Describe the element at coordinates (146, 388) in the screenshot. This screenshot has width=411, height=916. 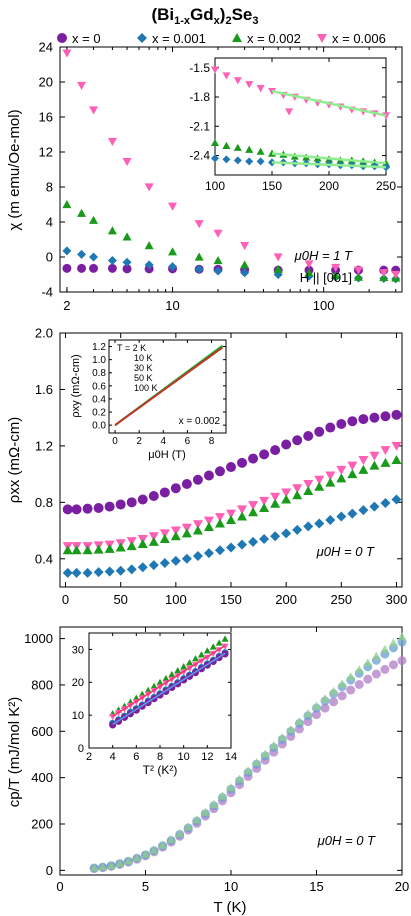
I see `rho-inset-legend-label: 100 K` at that location.